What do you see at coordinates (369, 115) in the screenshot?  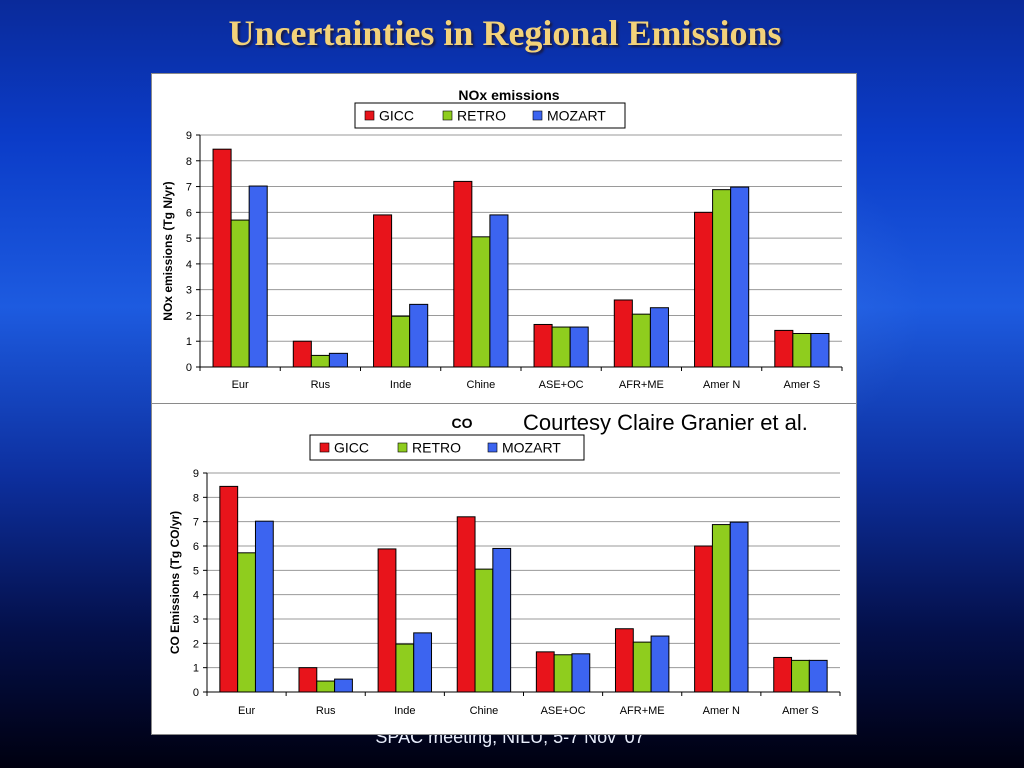 I see `nox-legend-swatch-gicc` at bounding box center [369, 115].